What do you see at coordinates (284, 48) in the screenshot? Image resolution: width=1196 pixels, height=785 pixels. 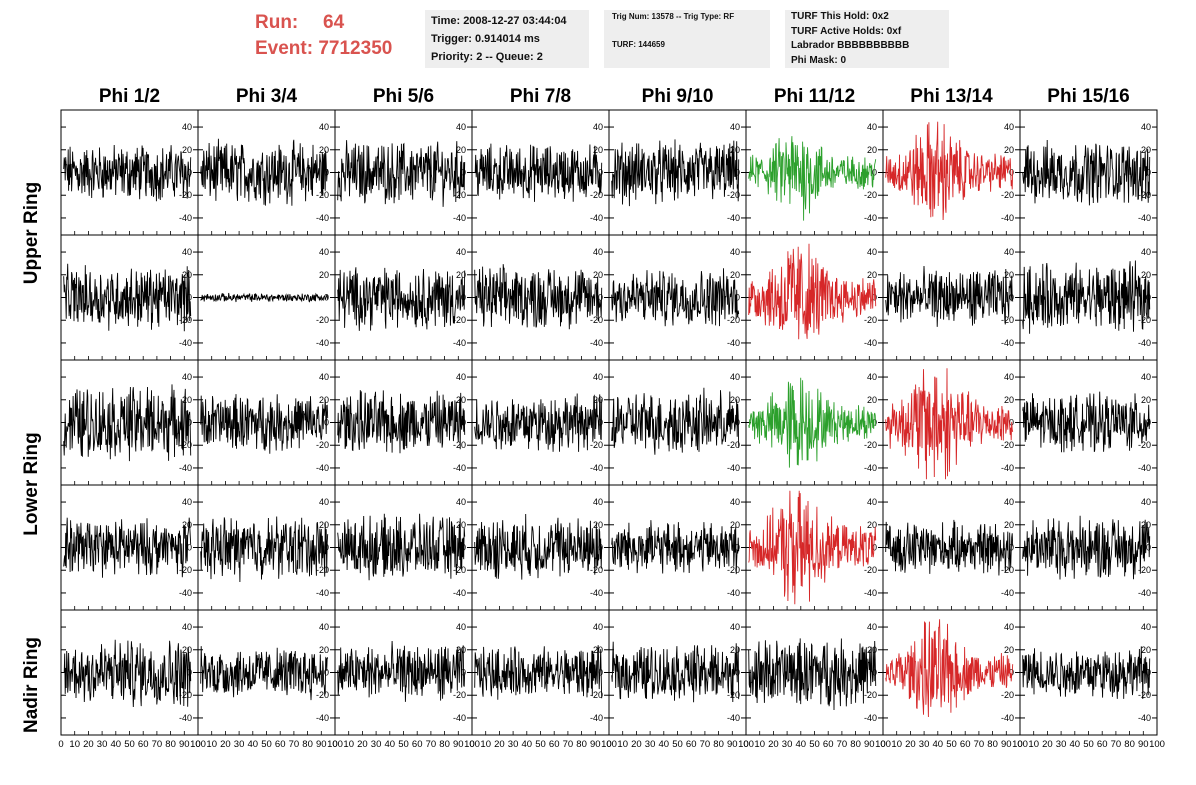 I see `event-label: Event:` at bounding box center [284, 48].